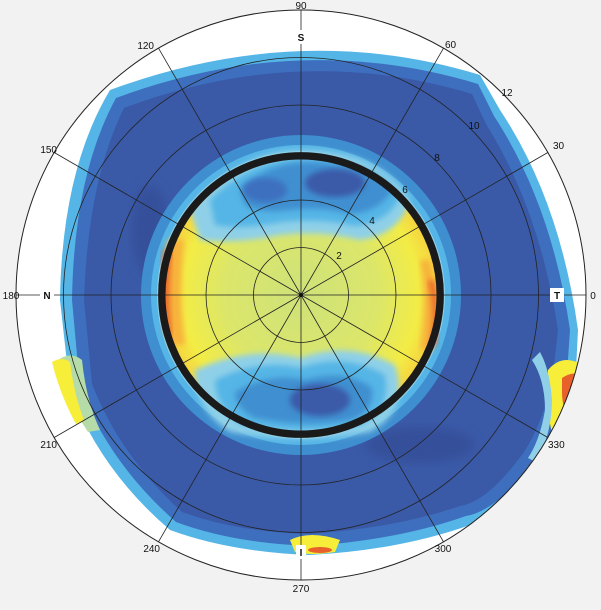 This screenshot has width=601, height=610. Describe the element at coordinates (46, 296) in the screenshot. I see `cardinal-label-nasal: N` at that location.